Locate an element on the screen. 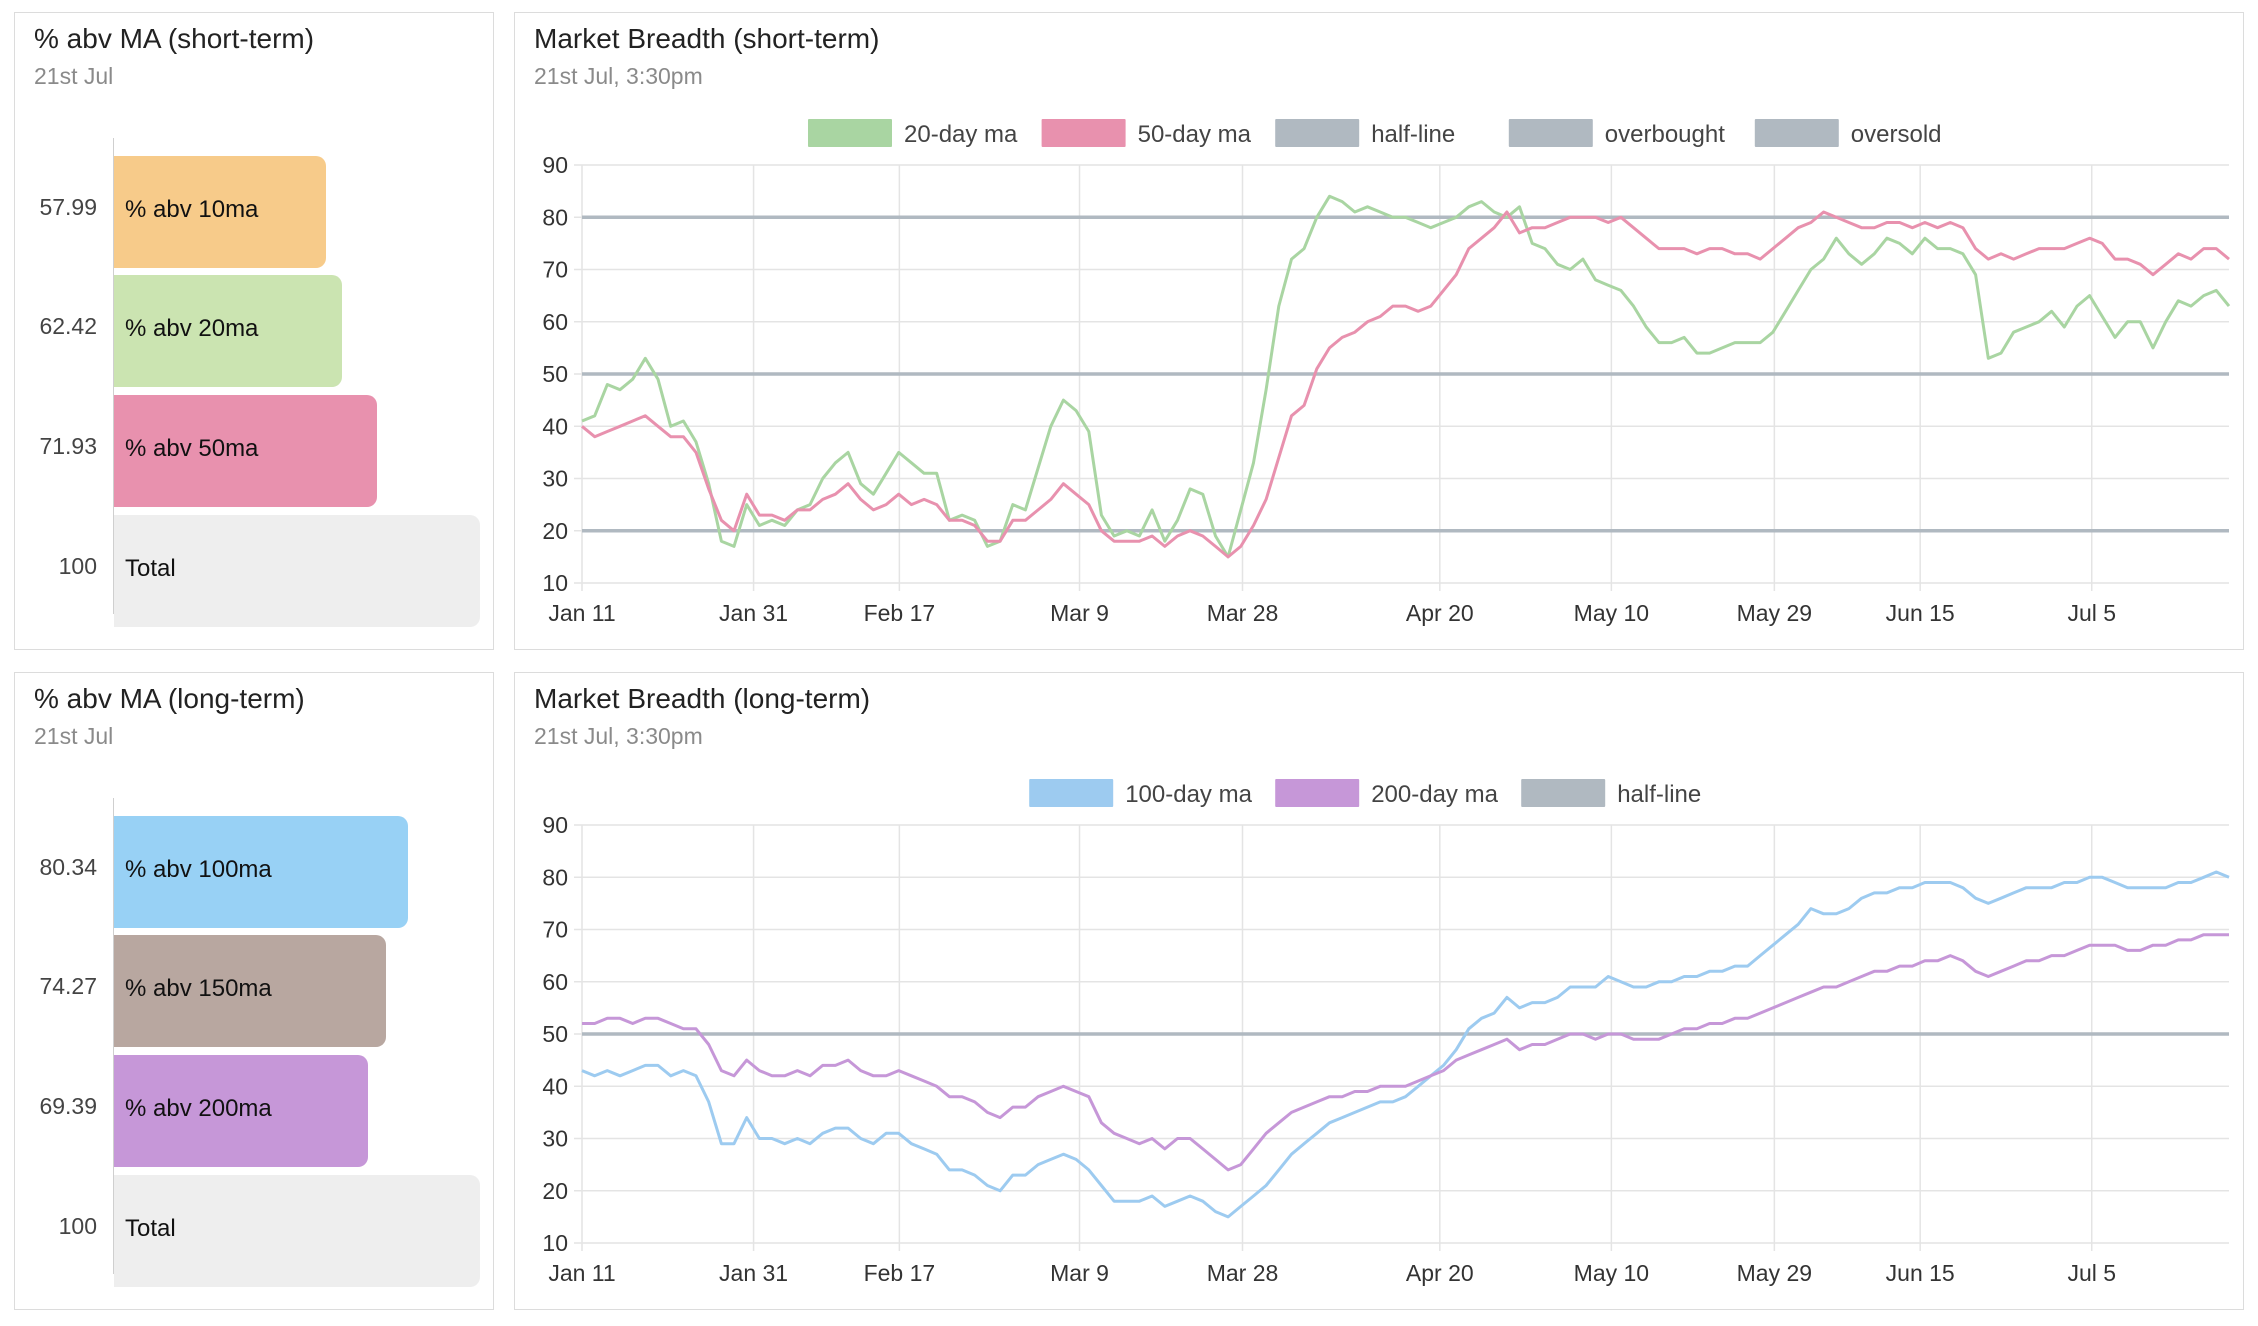  hbar-value: 57.99 is located at coordinates (68, 207).